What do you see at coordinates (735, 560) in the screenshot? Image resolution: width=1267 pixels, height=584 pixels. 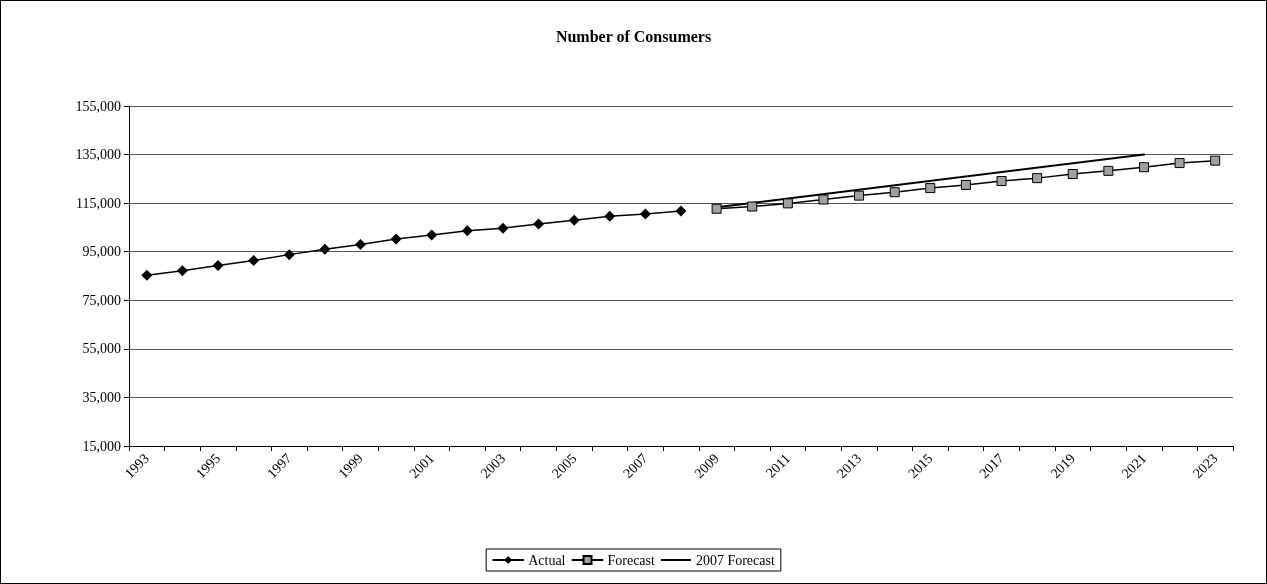 I see `legend-label: 2007 Forecast` at bounding box center [735, 560].